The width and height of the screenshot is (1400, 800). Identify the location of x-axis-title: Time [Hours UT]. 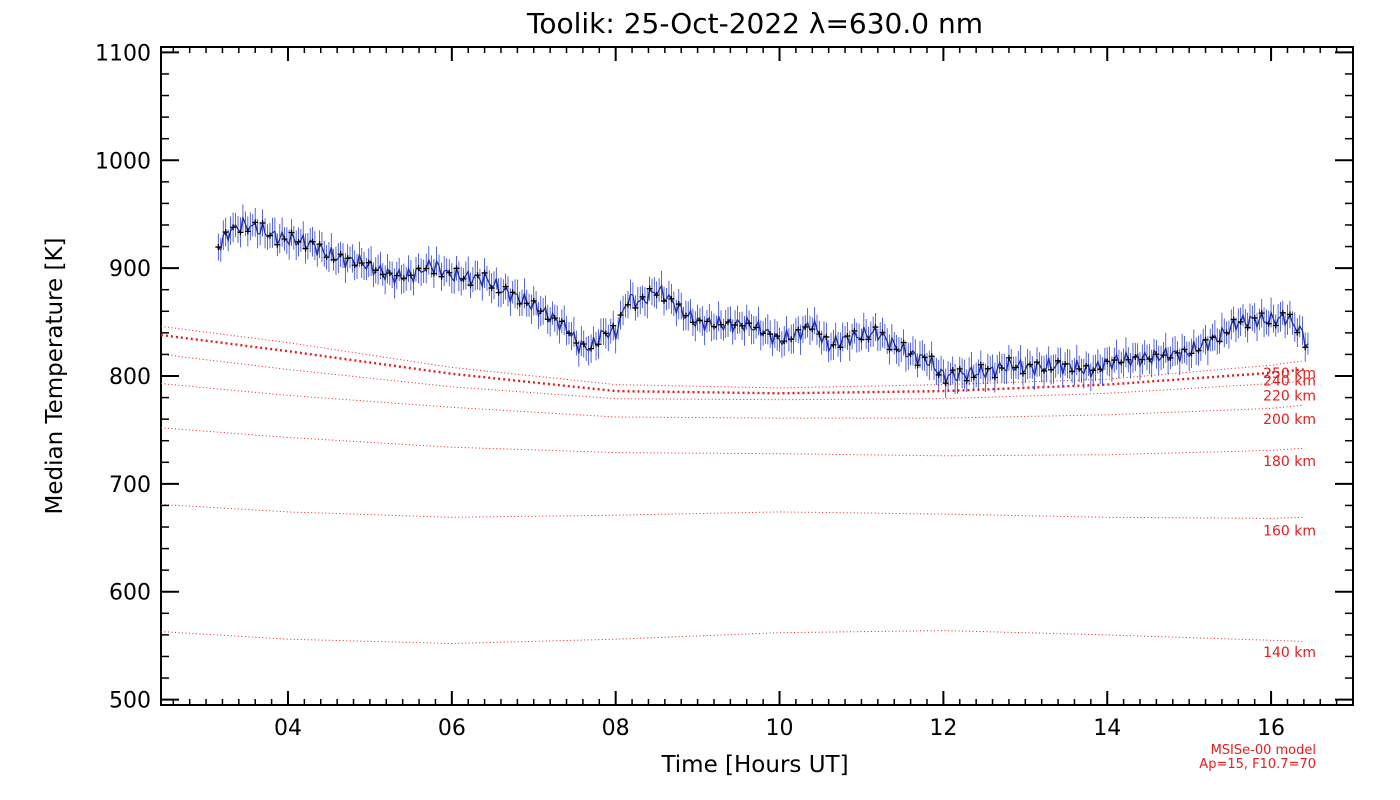
(754, 765).